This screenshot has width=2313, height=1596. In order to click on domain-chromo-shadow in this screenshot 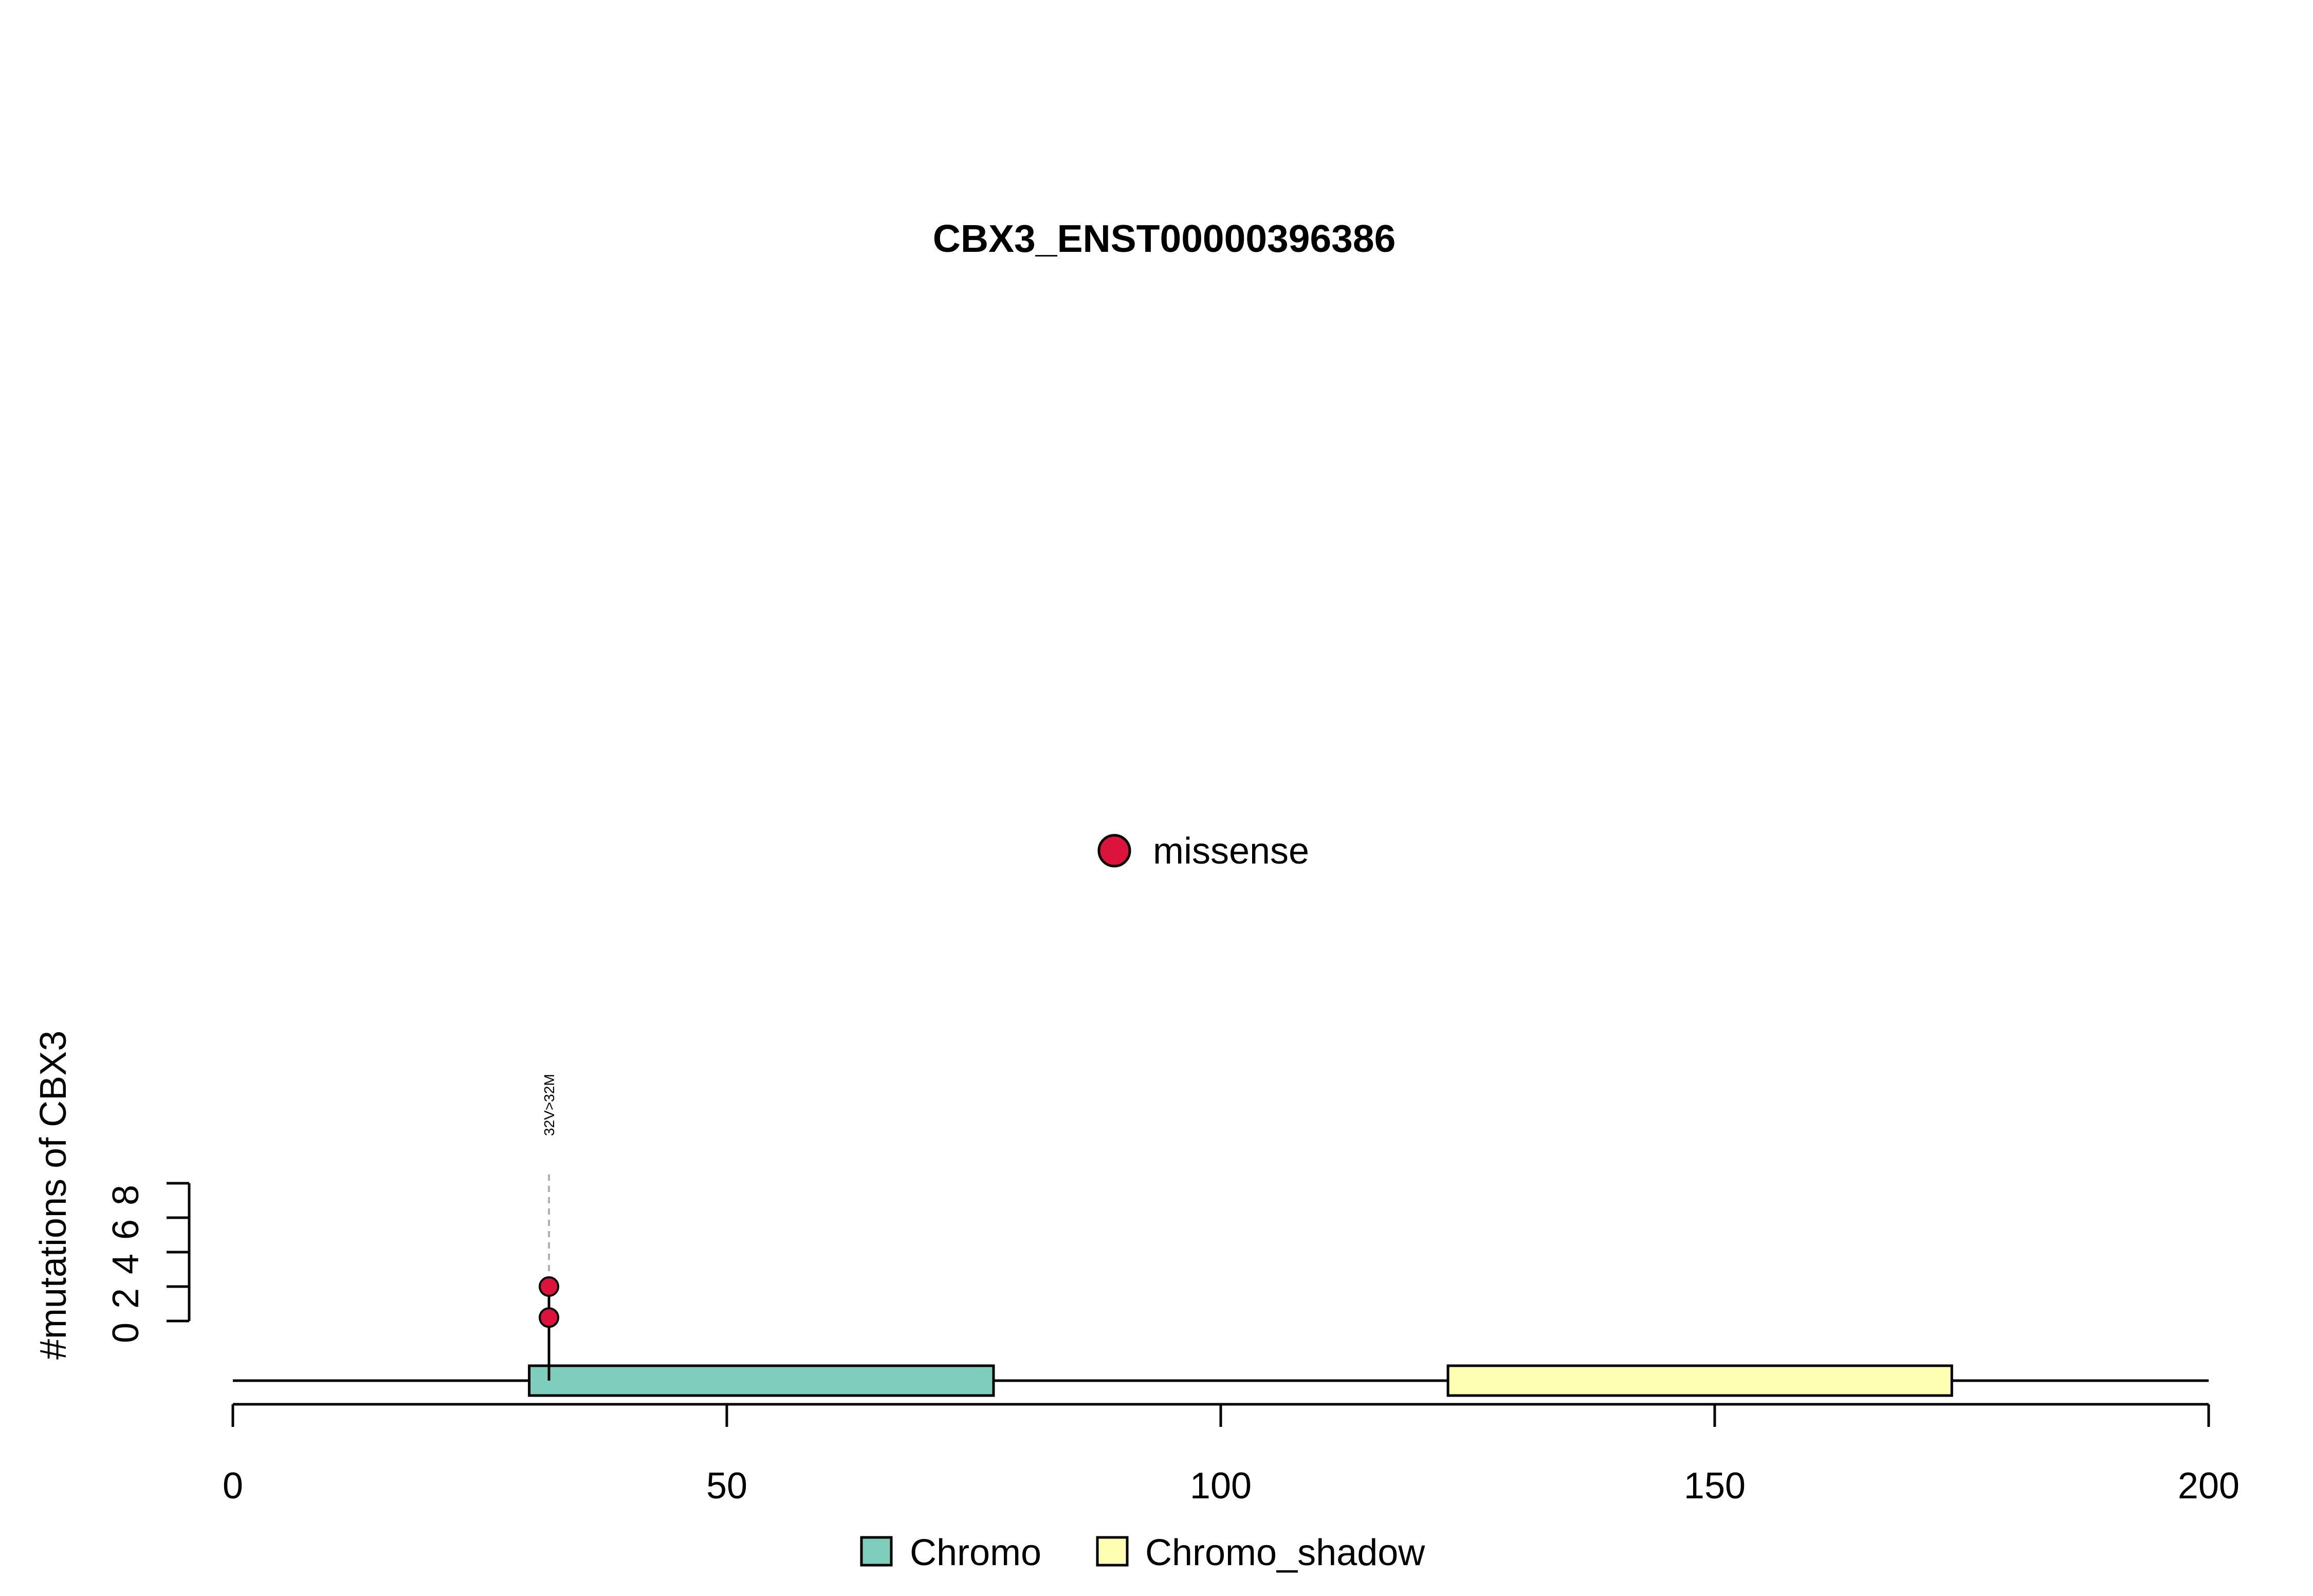, I will do `click(1699, 1380)`.